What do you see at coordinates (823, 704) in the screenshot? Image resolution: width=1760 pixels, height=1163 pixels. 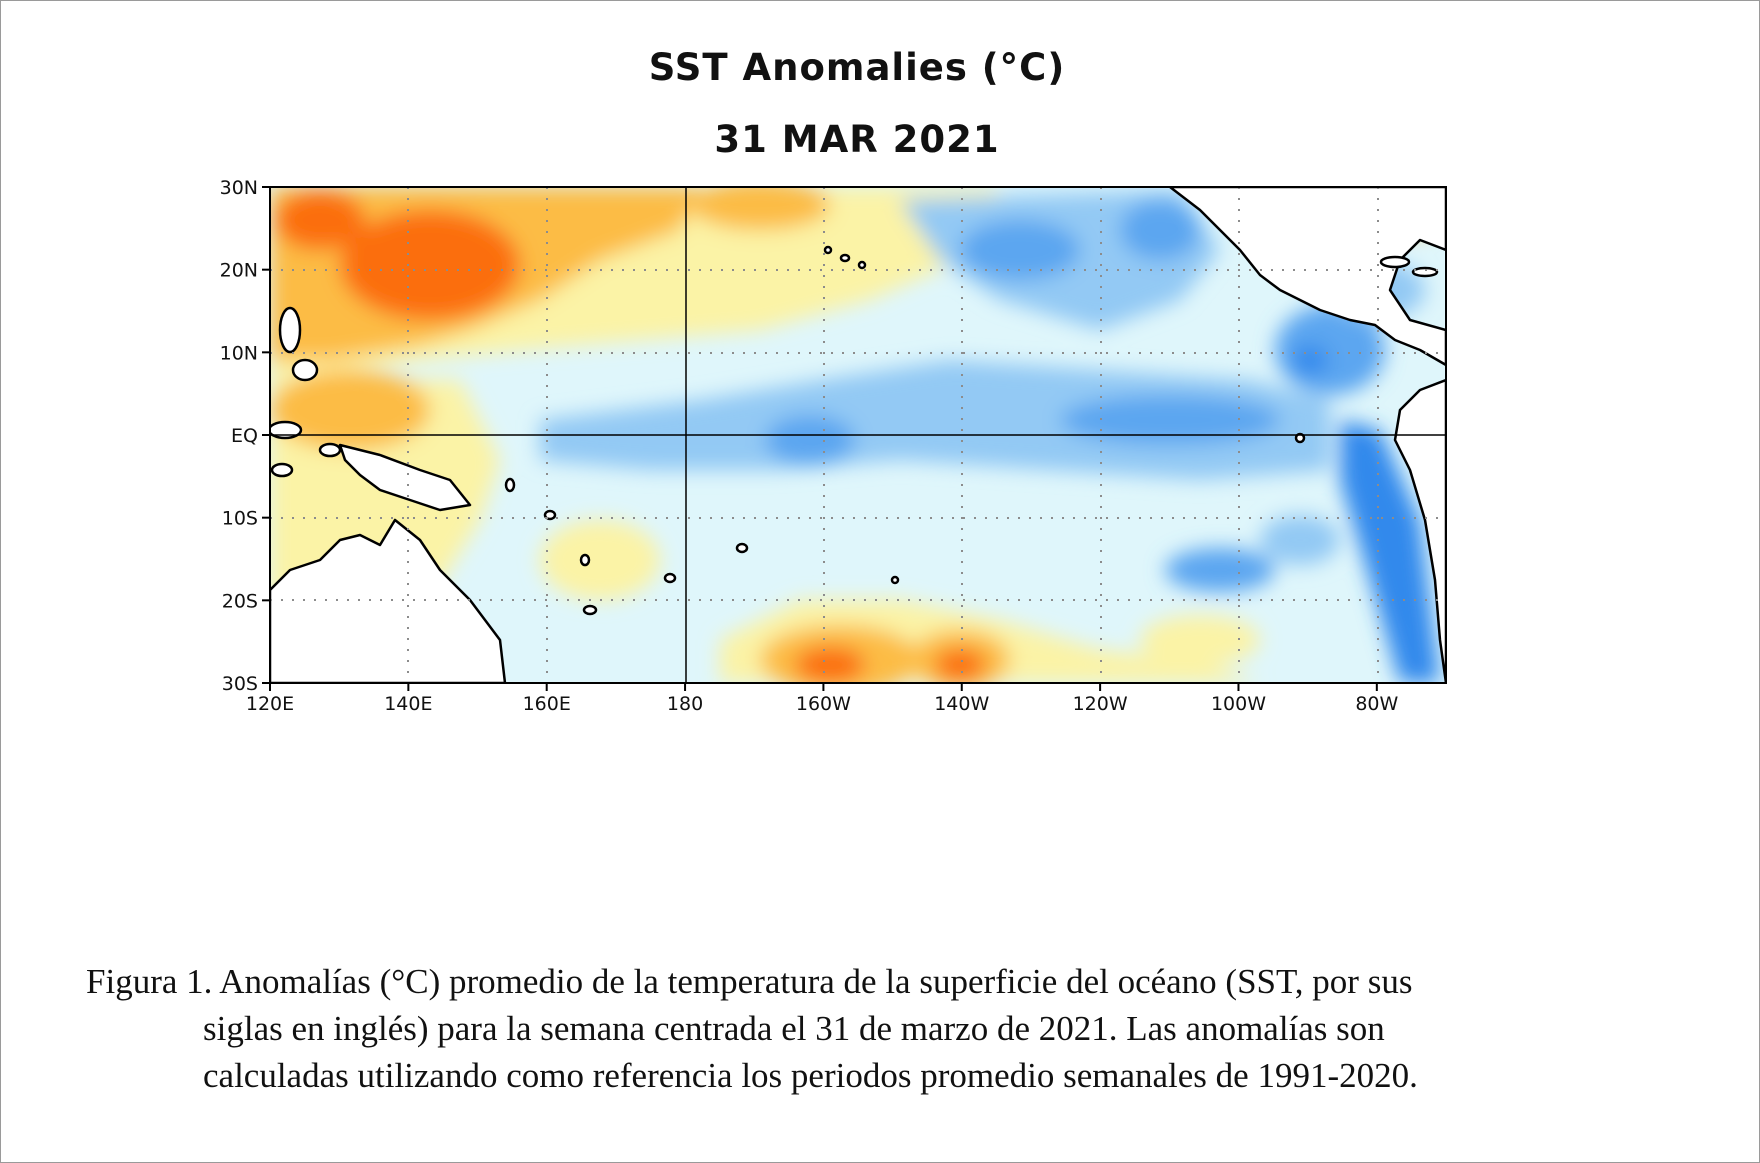 I see `x-tick-label: 160W` at bounding box center [823, 704].